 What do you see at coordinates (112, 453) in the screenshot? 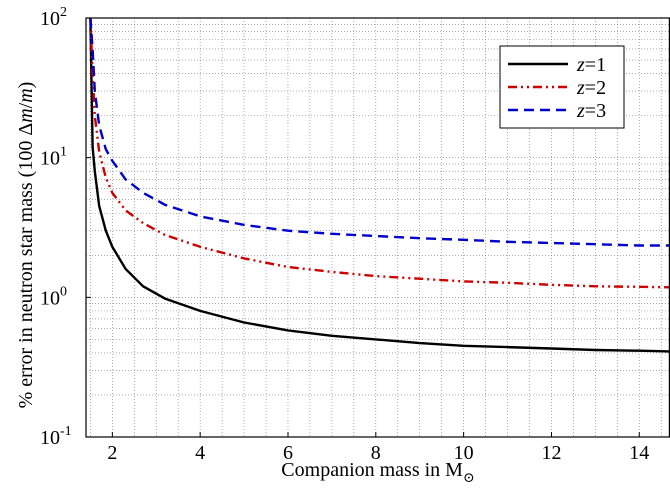
I see `x-tick-label: 2` at bounding box center [112, 453].